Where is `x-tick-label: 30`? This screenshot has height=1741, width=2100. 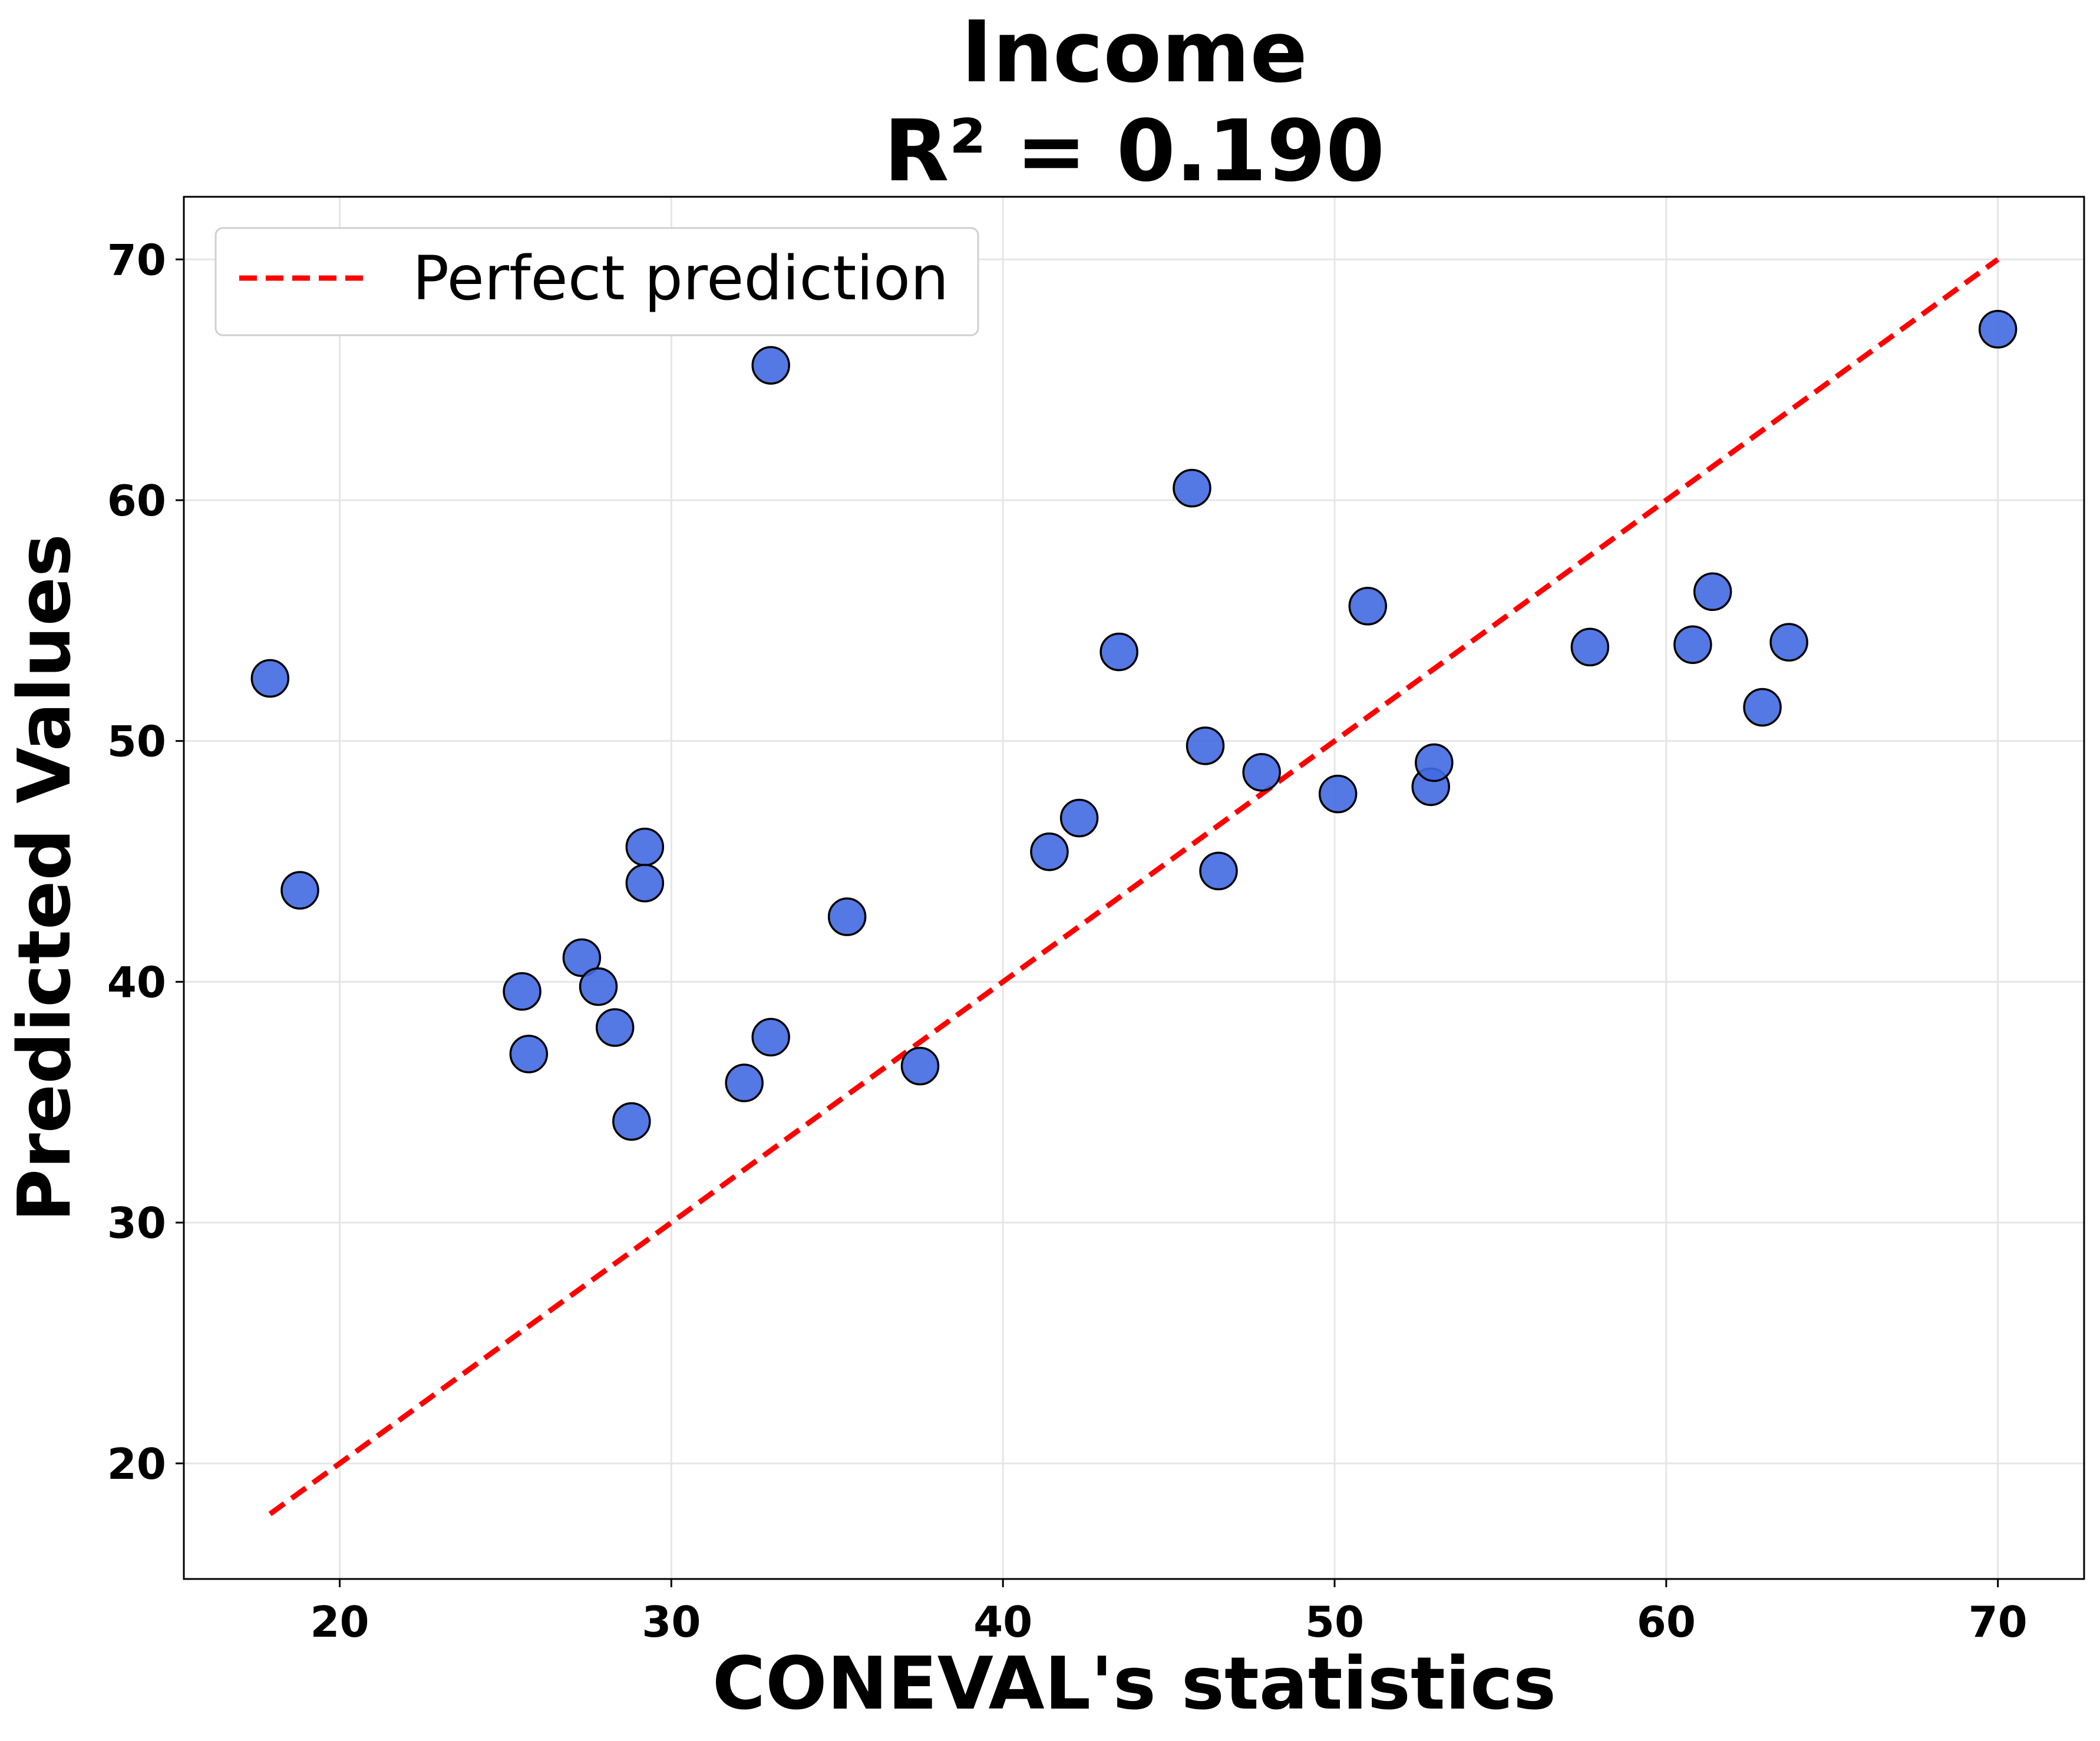 x-tick-label: 30 is located at coordinates (671, 1622).